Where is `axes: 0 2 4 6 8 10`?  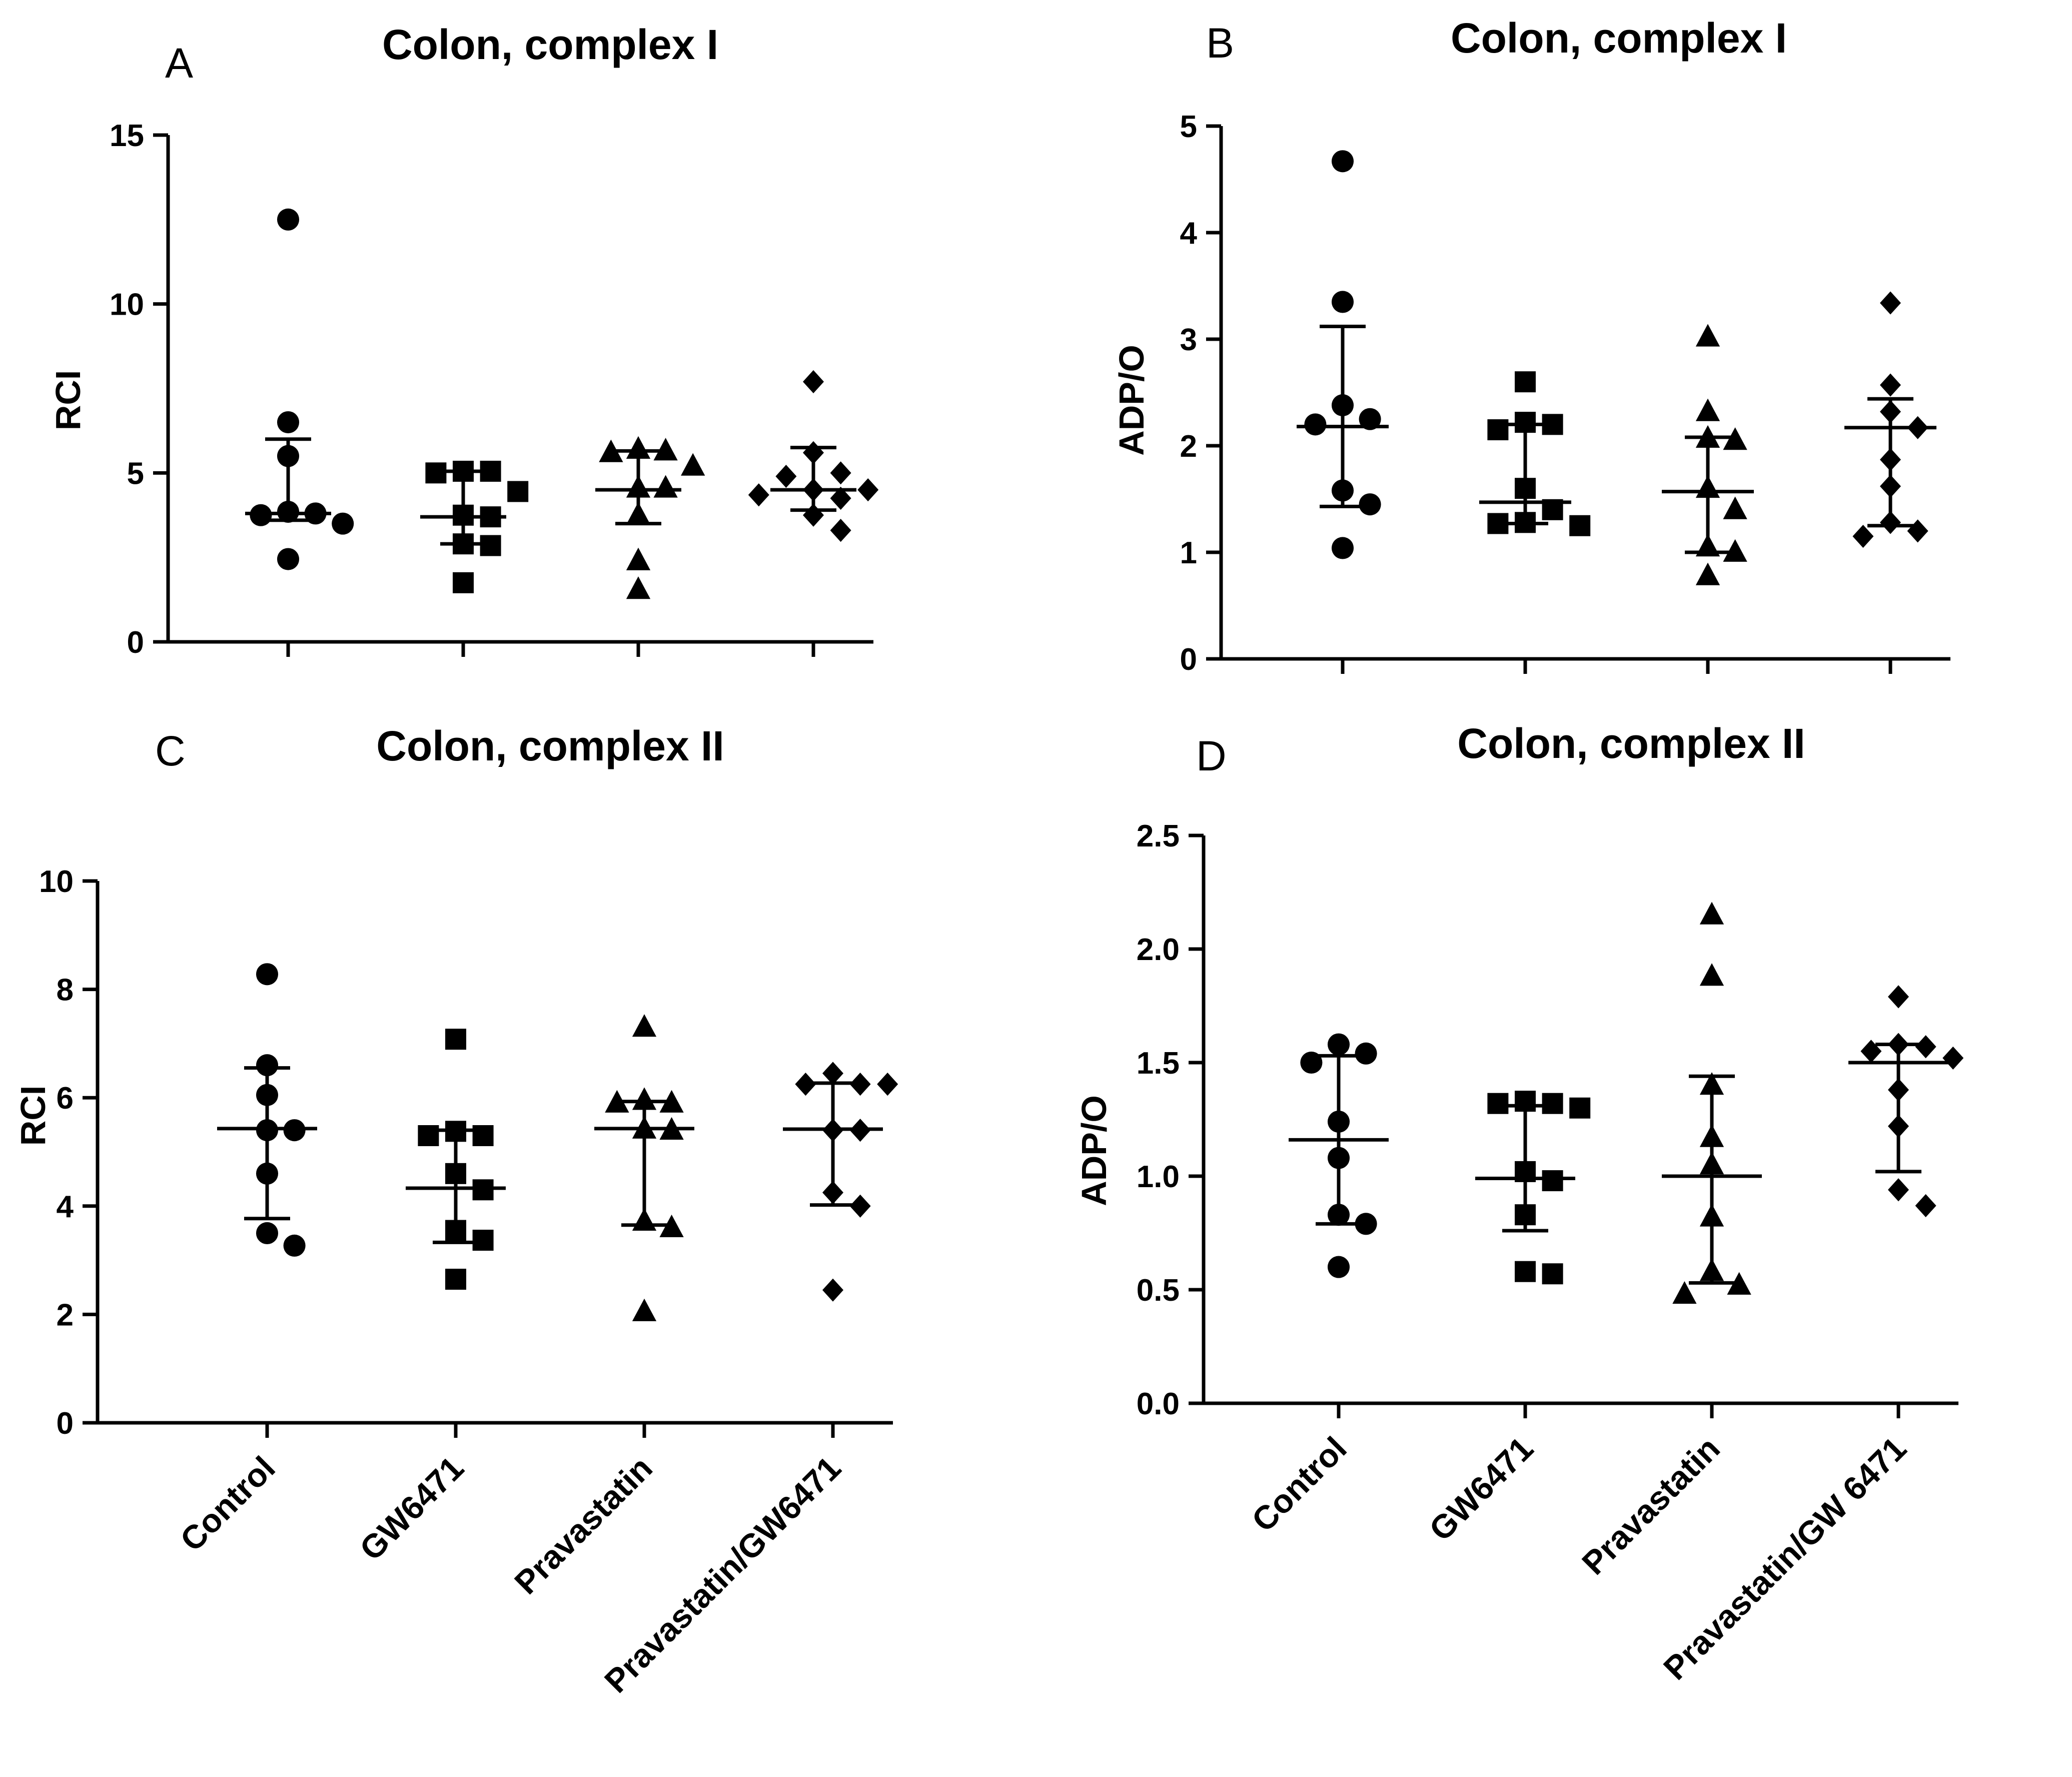
axes: 0 2 4 6 8 10 is located at coordinates (466, 1152).